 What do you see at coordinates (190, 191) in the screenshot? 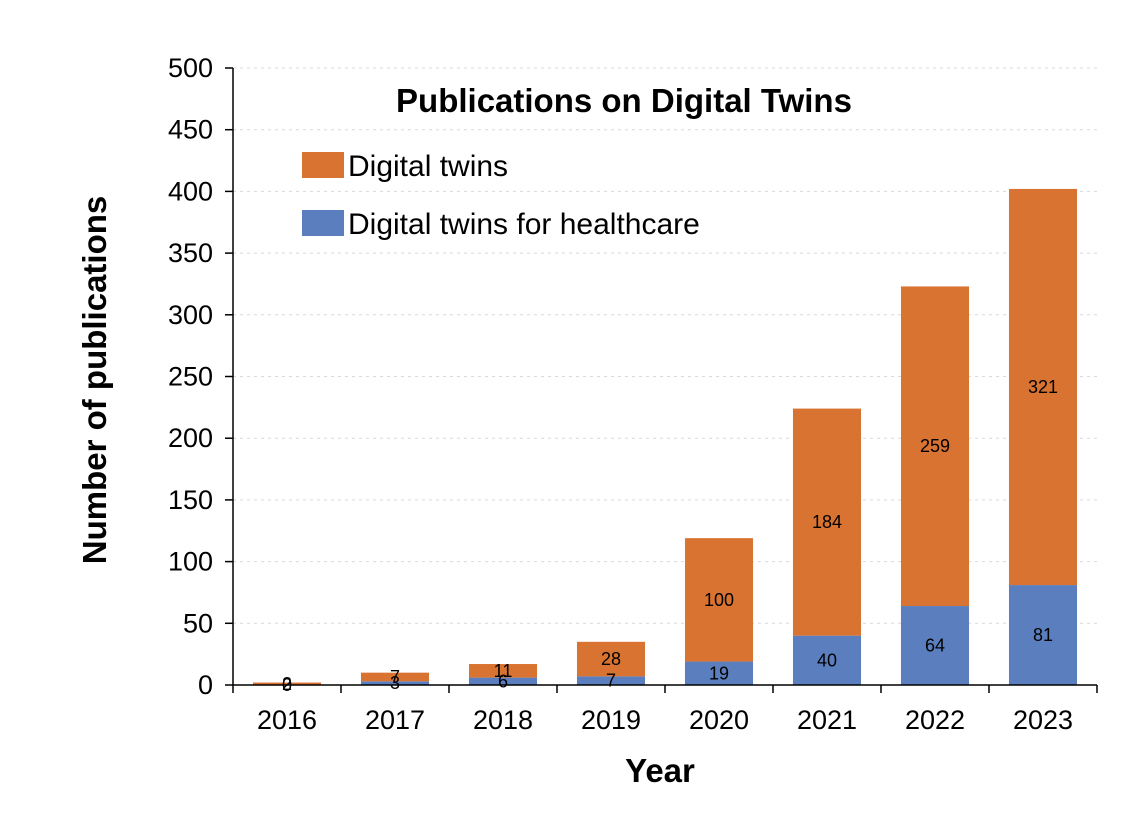
I see `y-tick-label: 400` at bounding box center [190, 191].